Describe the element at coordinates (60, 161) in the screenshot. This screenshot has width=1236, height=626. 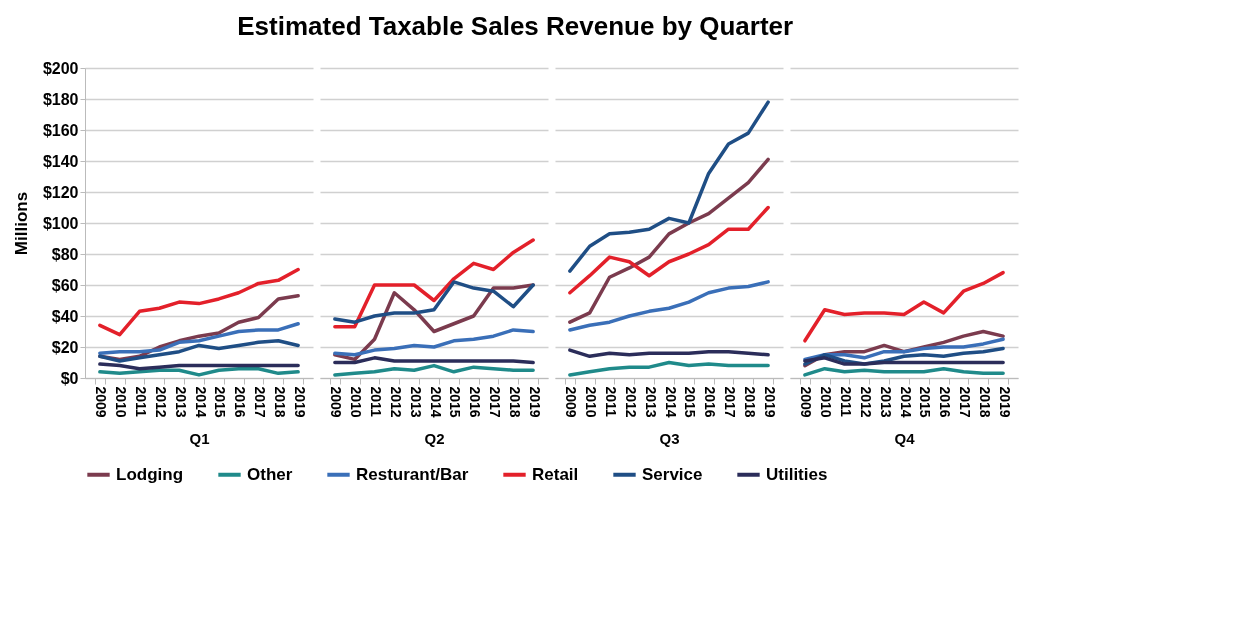
I see `y-tick-label: $140` at that location.